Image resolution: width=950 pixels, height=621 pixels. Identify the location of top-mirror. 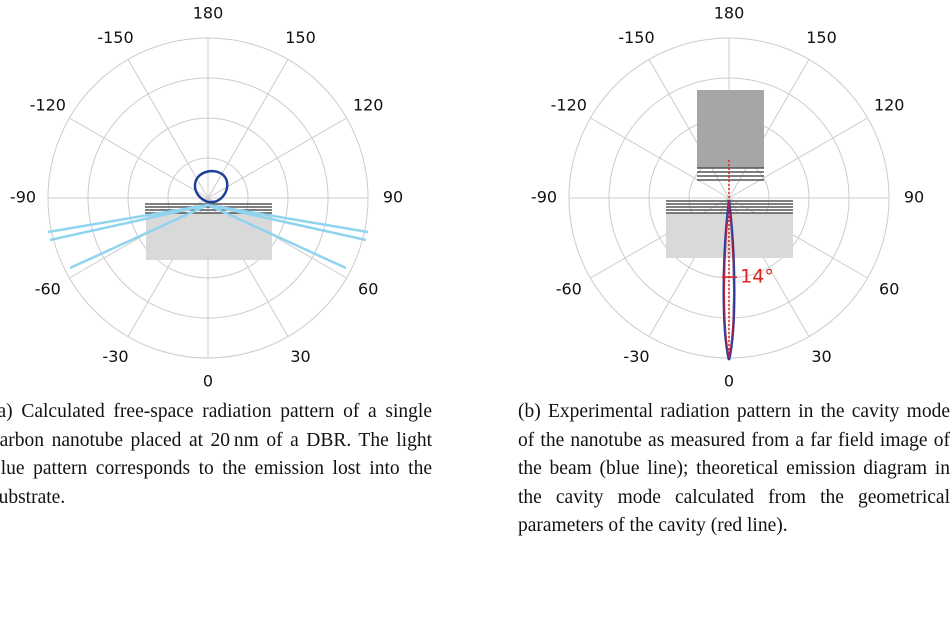
(730, 129).